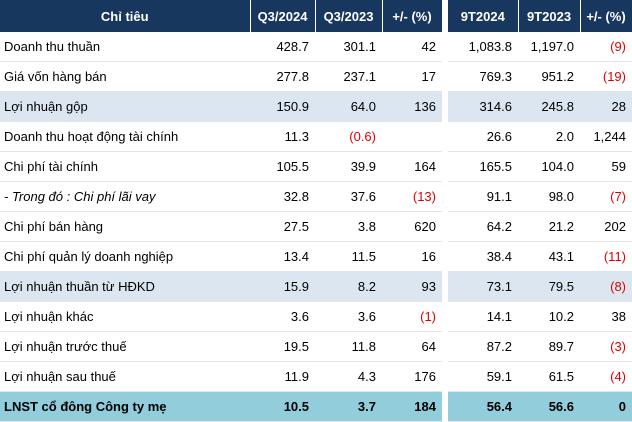 Image resolution: width=632 pixels, height=422 pixels. What do you see at coordinates (282, 47) in the screenshot?
I see `cell-value: 428.7` at bounding box center [282, 47].